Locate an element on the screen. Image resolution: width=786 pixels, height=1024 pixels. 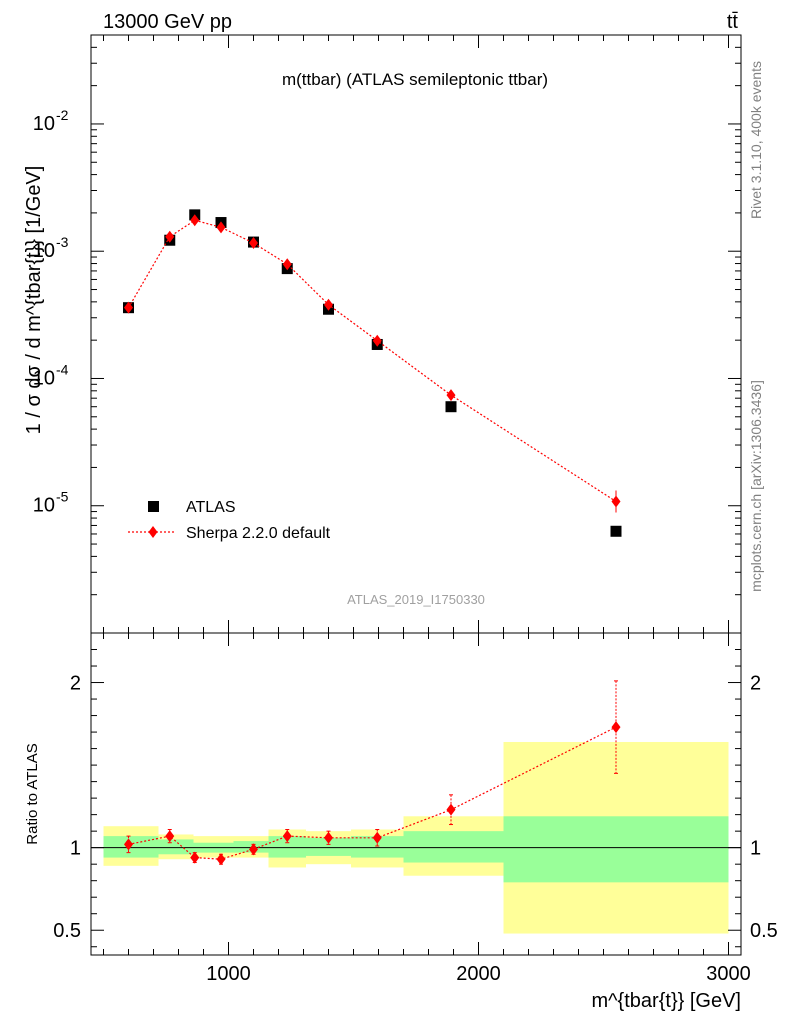
mcplots-label: mcplots.cern.ch [arXiv:1306.3436] is located at coordinates (756, 486).